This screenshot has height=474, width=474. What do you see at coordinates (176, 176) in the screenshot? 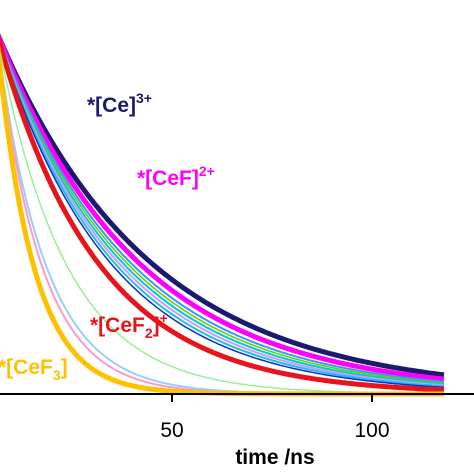
I see `label-cef2plus: *[CeF]2+` at bounding box center [176, 176].